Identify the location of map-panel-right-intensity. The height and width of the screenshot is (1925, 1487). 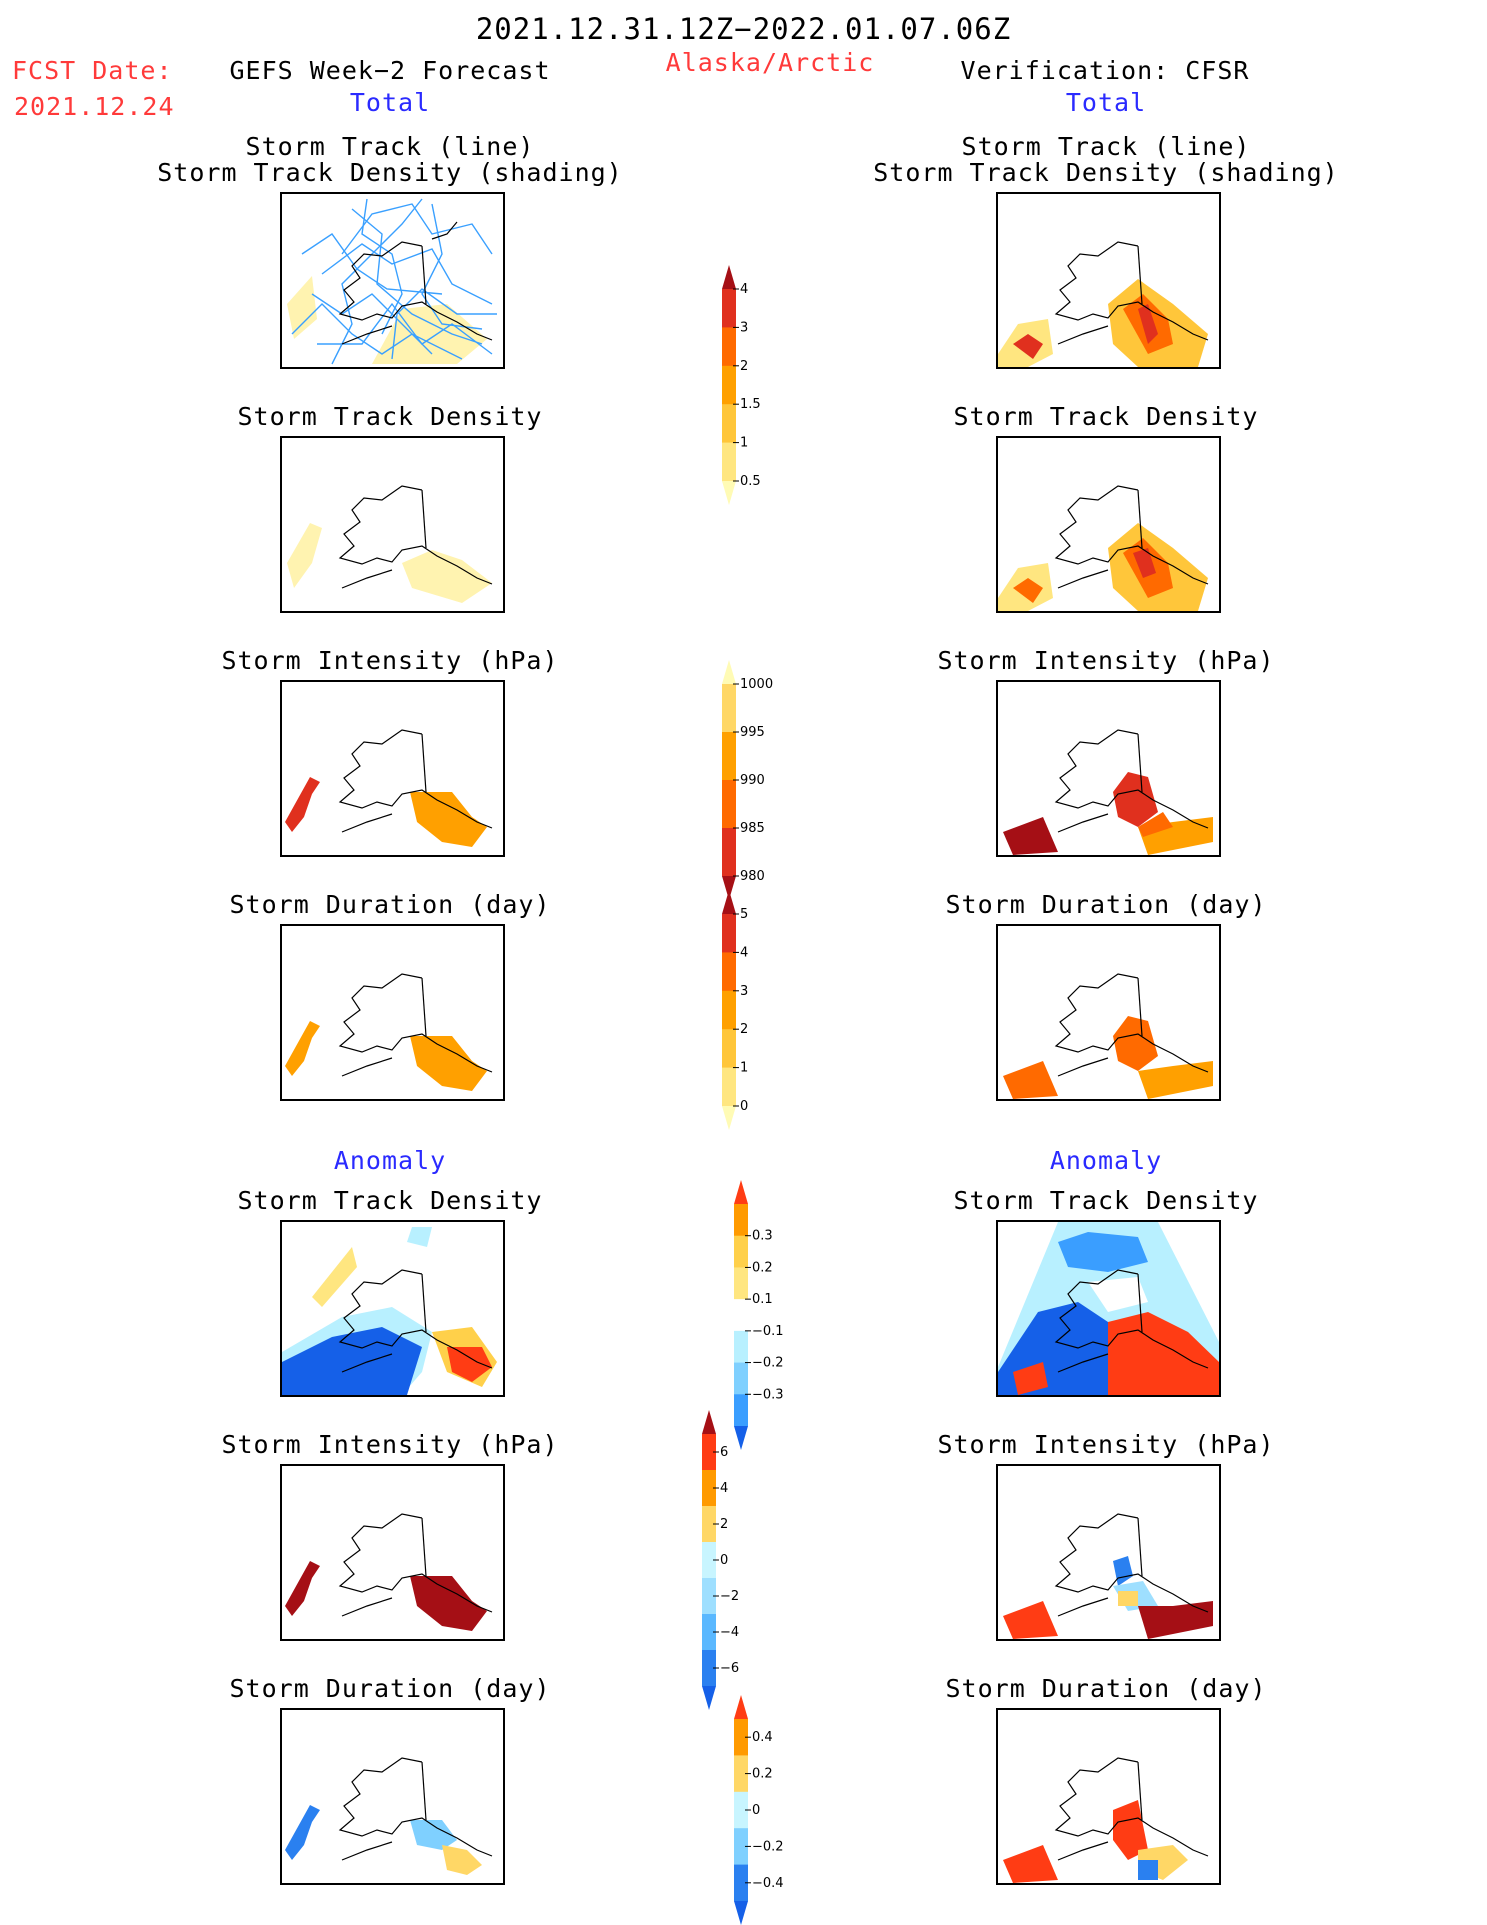
(1108, 768).